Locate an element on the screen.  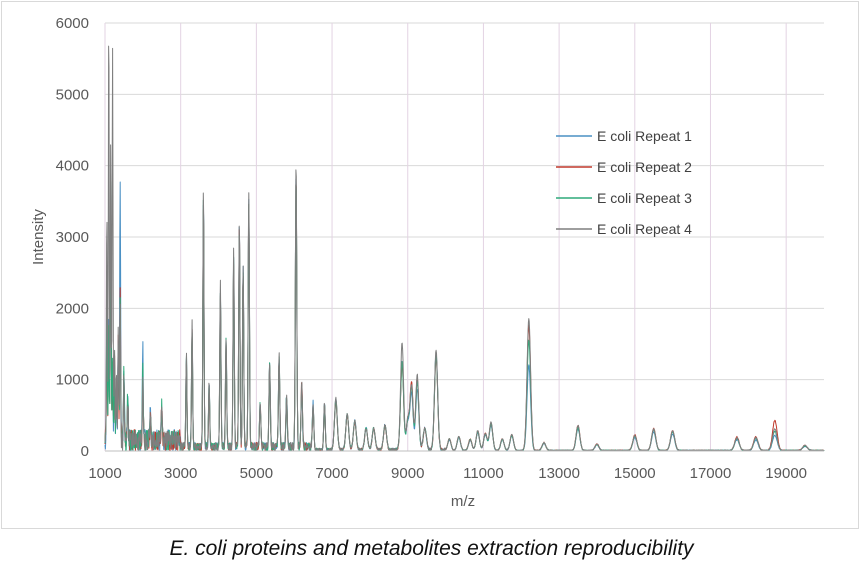
y-tick-label: 2000 is located at coordinates (72, 308).